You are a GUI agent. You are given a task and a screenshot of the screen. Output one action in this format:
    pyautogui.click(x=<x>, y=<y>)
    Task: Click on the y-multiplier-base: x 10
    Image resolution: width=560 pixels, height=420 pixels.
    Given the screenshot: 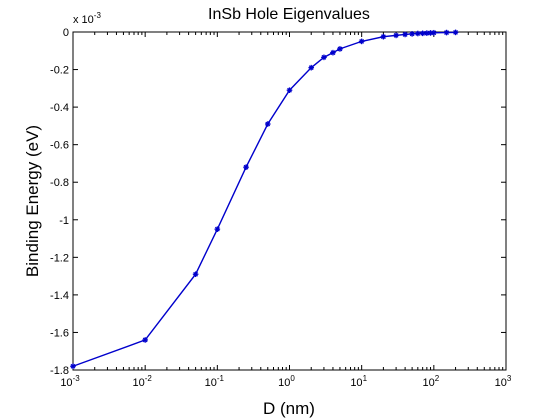 What is the action you would take?
    pyautogui.click(x=83, y=20)
    